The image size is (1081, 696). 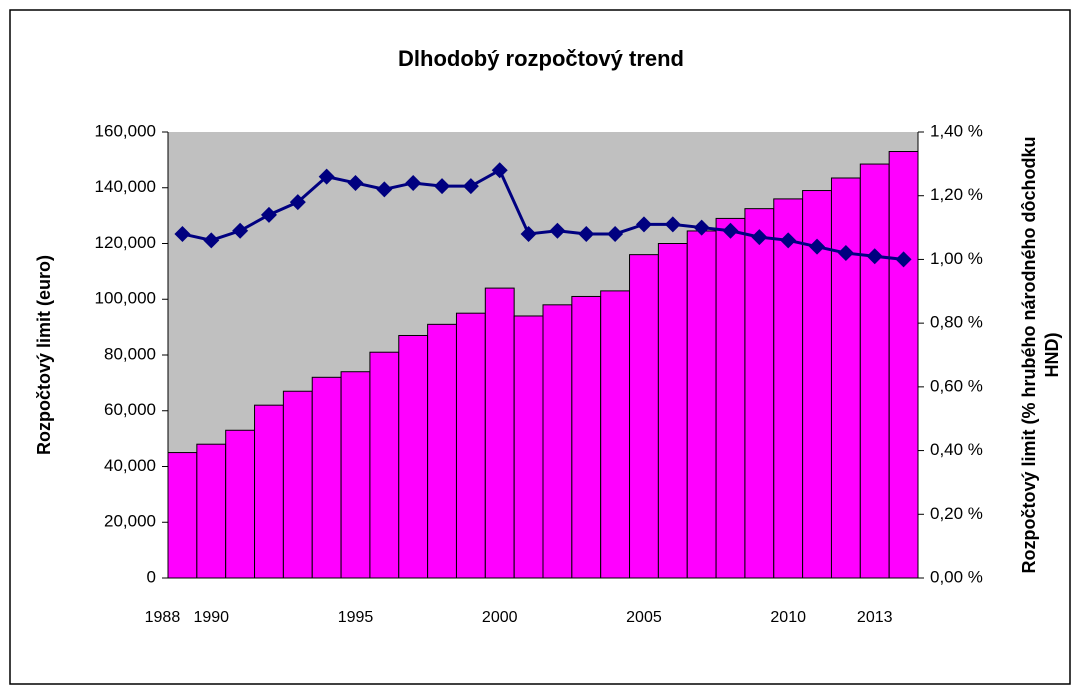 I want to click on y2-tick-label: 0,80 %, so click(x=956, y=322).